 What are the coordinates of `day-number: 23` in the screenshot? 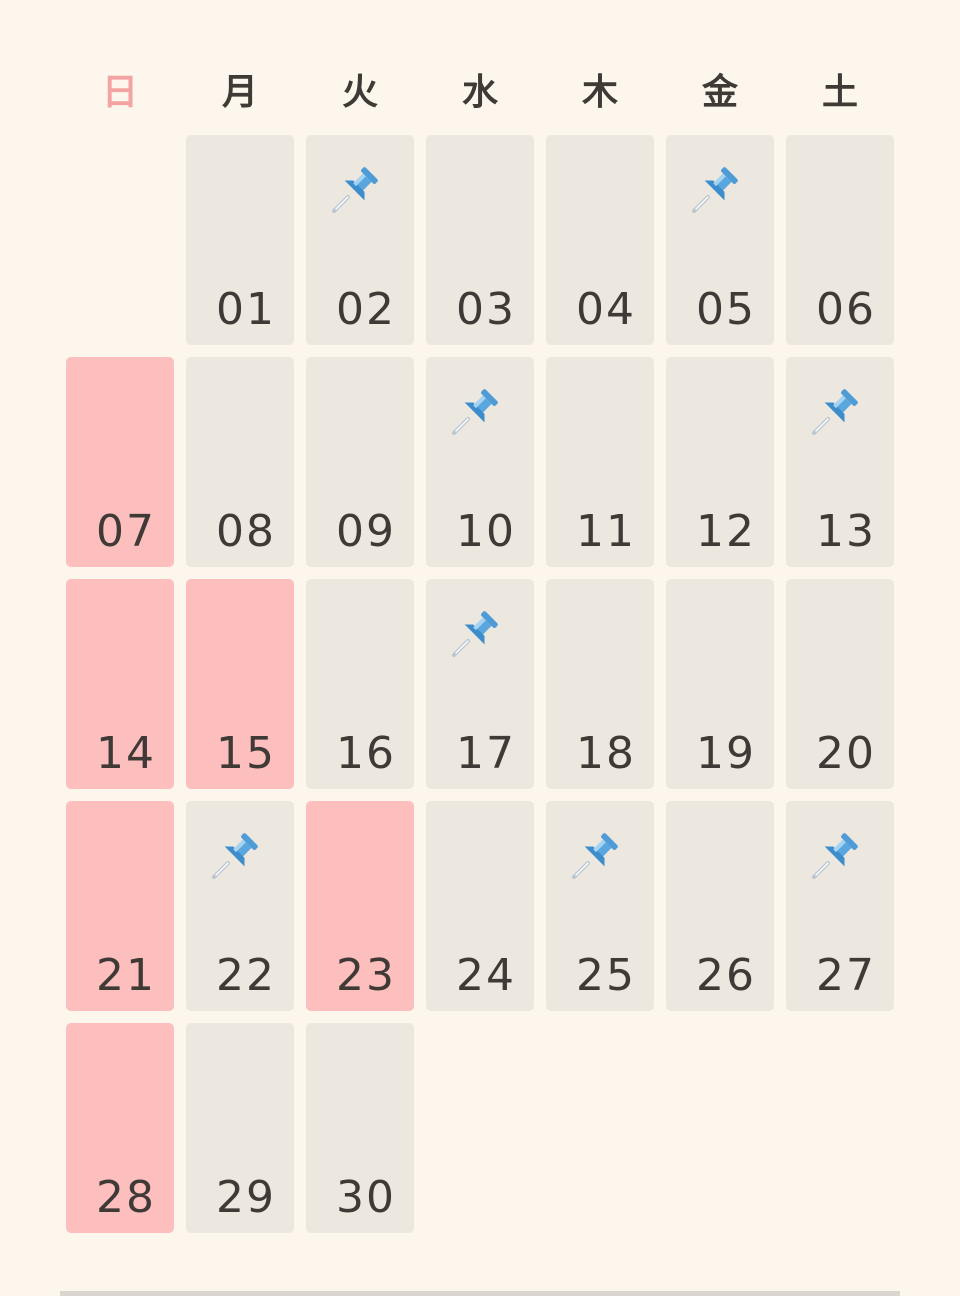 It's located at (366, 975).